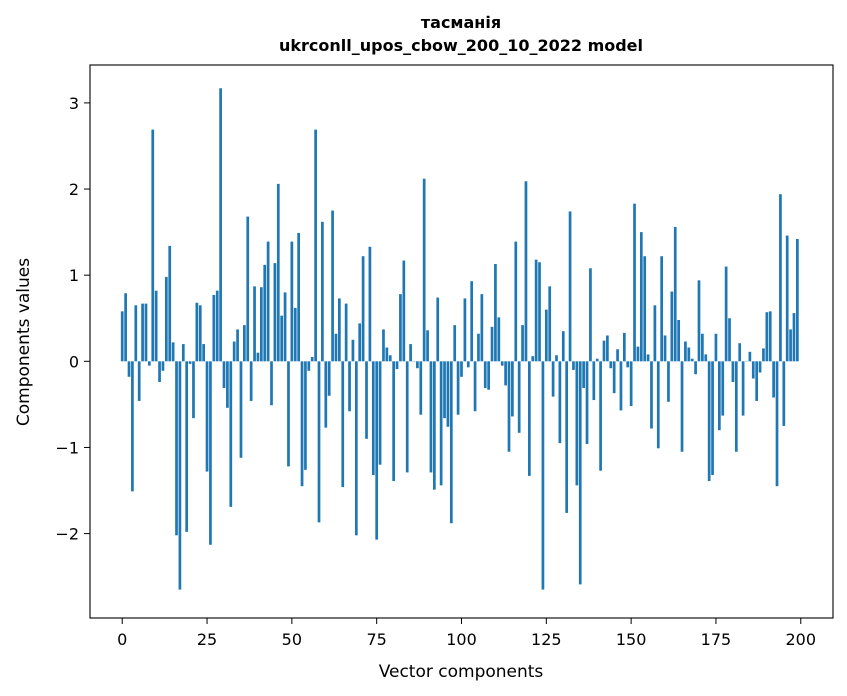 This screenshot has height=696, width=847. Describe the element at coordinates (74, 103) in the screenshot. I see `y-tick-label: 3` at that location.